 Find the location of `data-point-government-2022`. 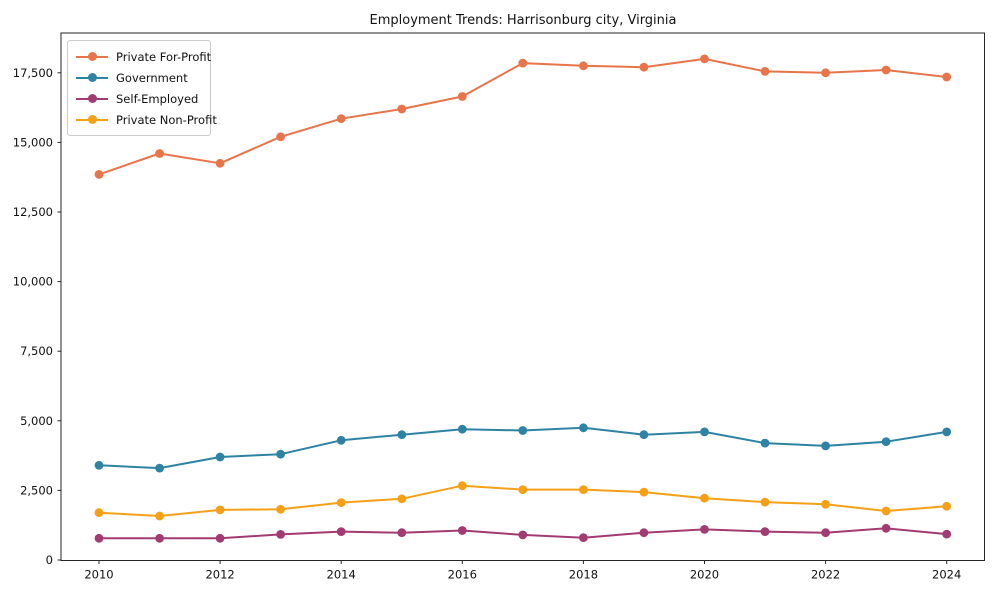

data-point-government-2022 is located at coordinates (825, 446).